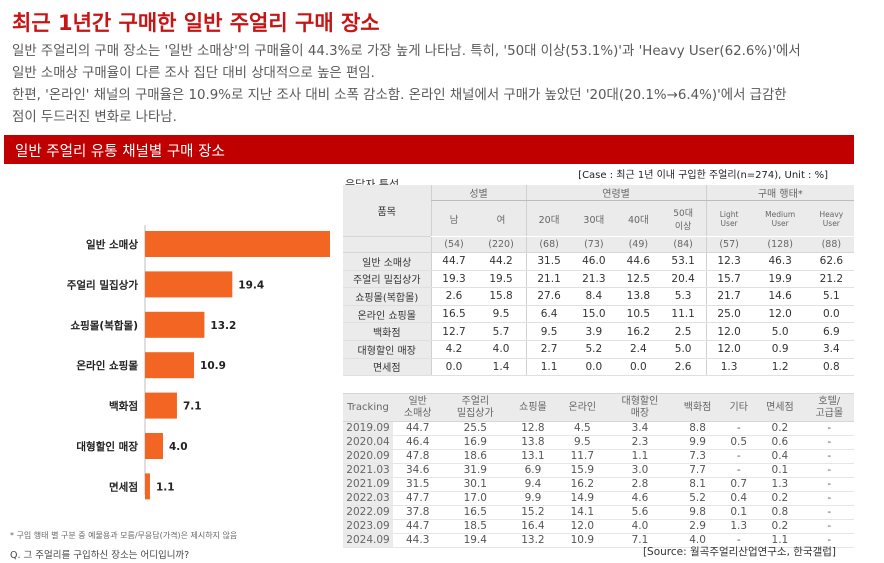  I want to click on table-cell: 1.1, so click(640, 456).